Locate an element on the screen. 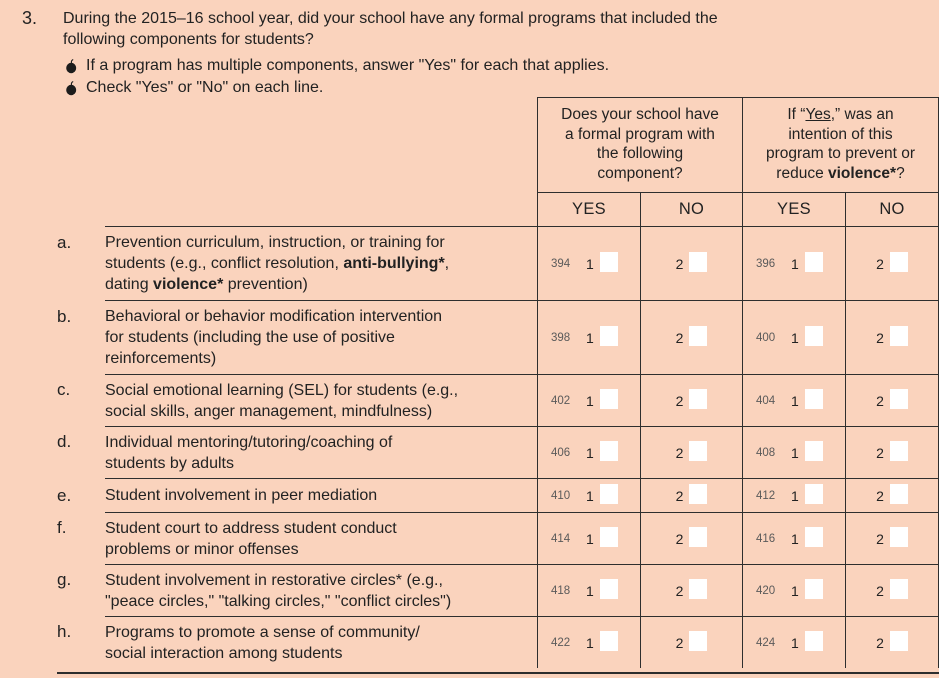  checkbox-a-program-yes is located at coordinates (608, 261).